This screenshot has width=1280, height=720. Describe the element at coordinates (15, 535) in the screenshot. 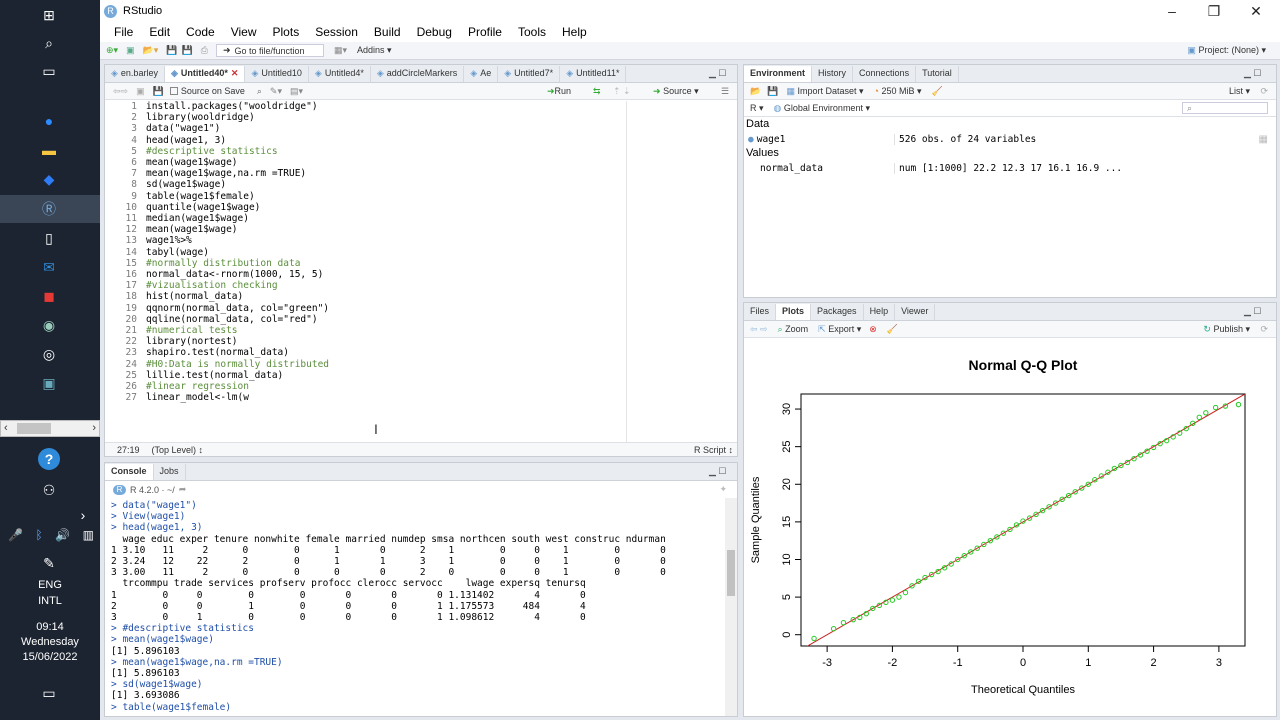

I see `mic-icon: 🎤` at that location.